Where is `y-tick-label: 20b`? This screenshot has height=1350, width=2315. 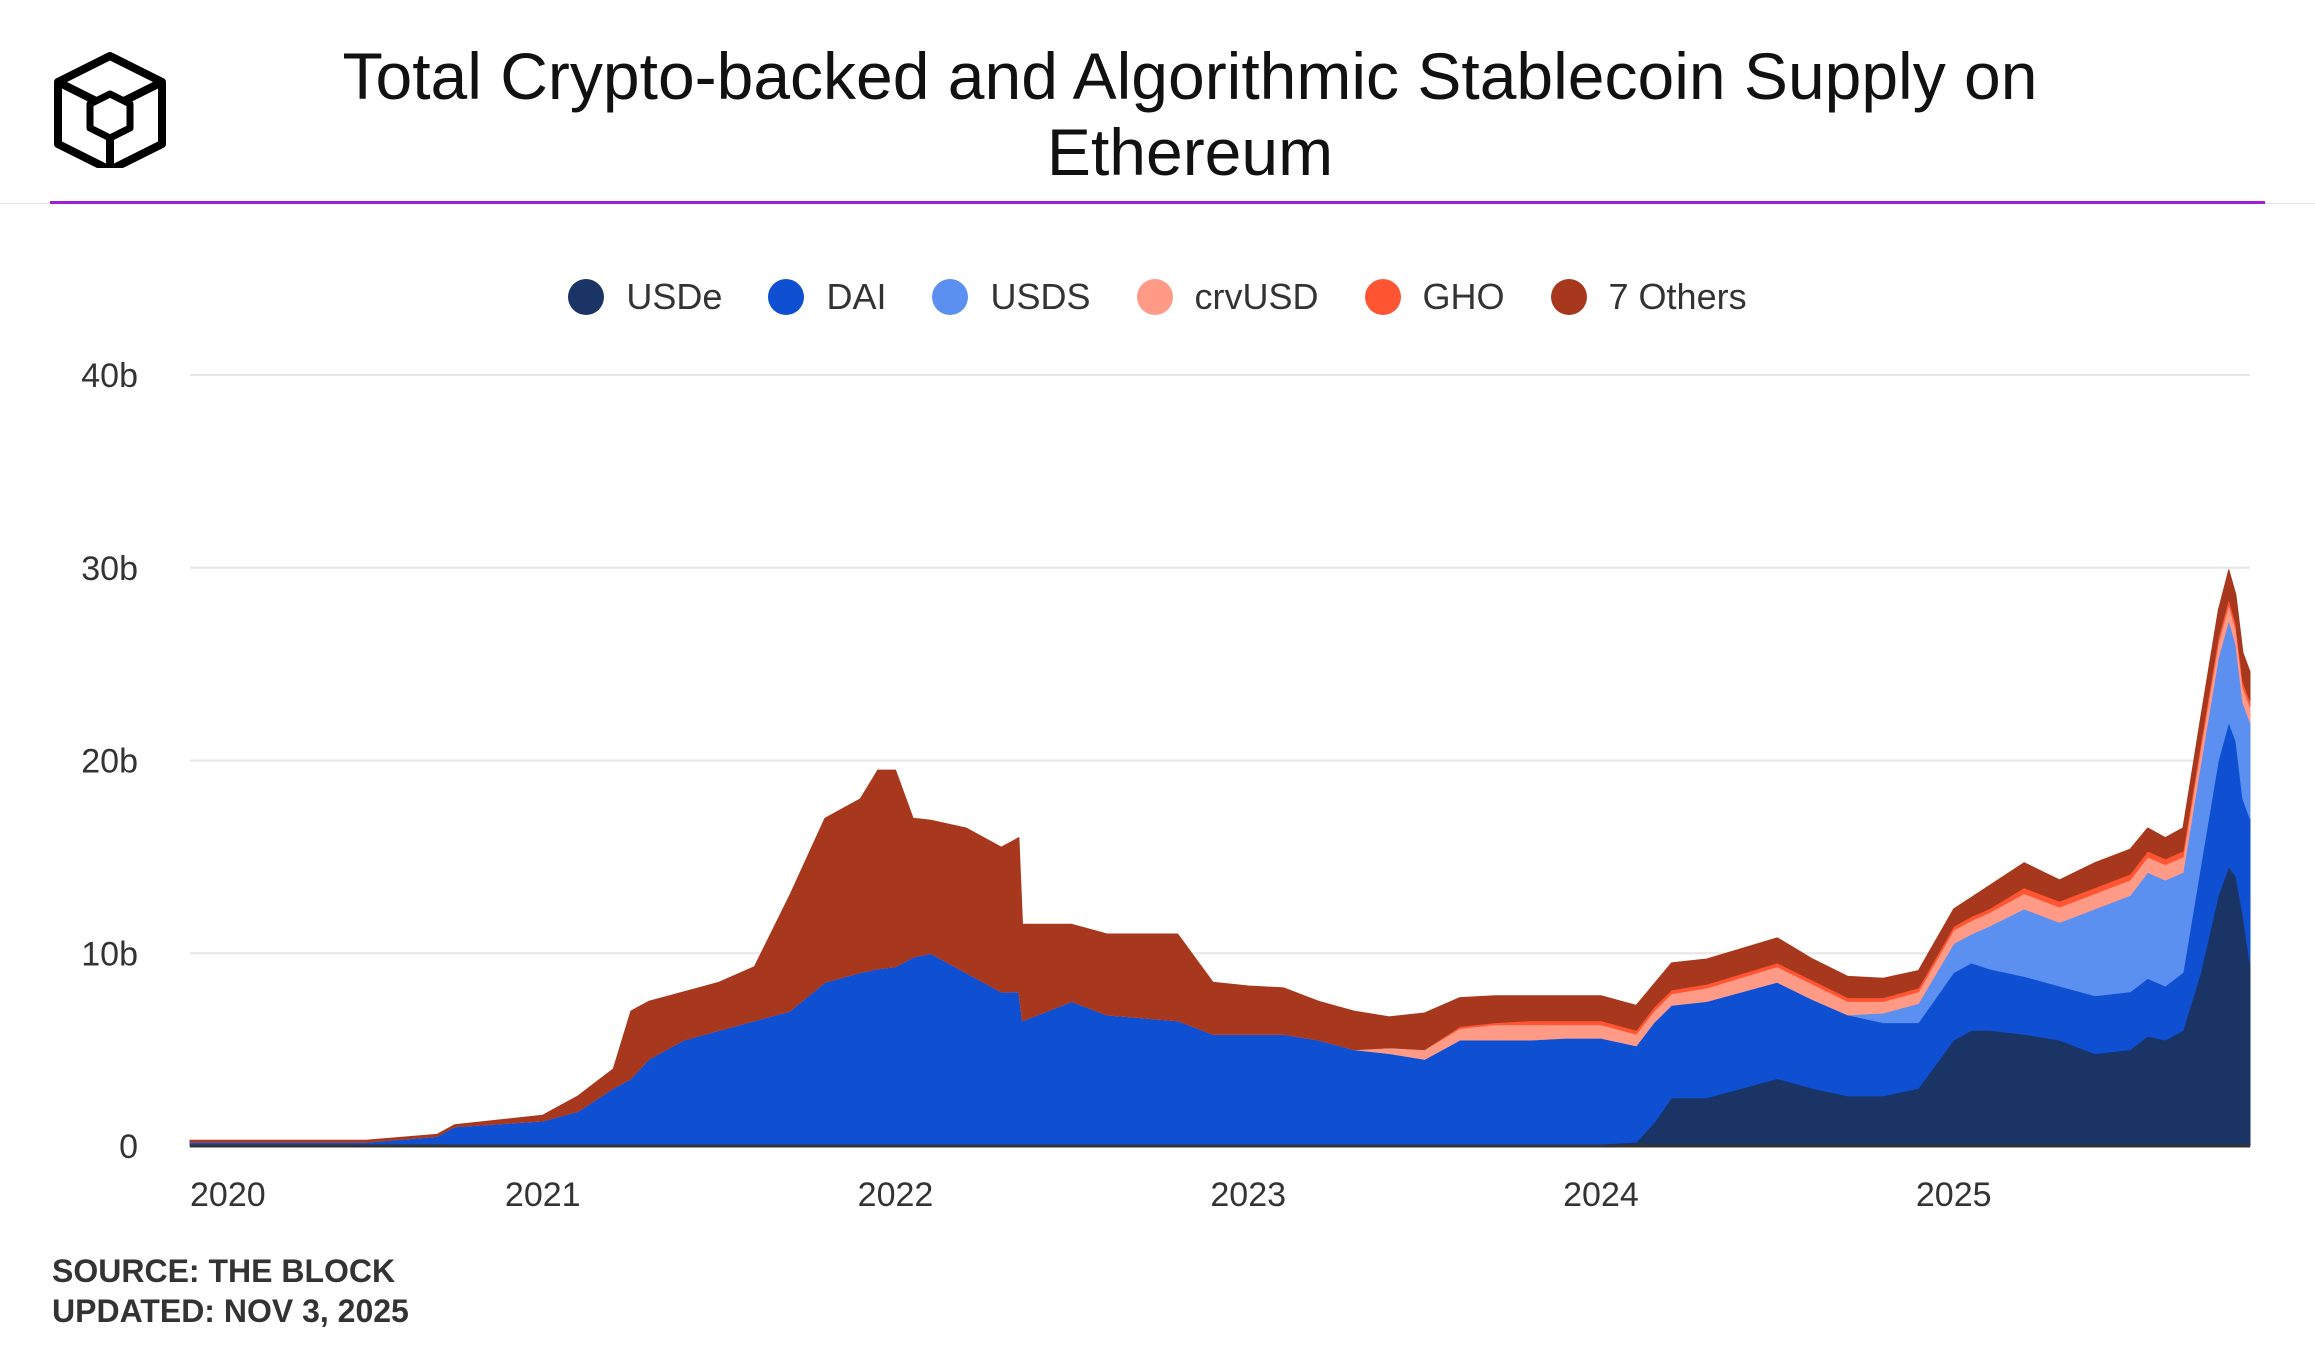
y-tick-label: 20b is located at coordinates (109, 762).